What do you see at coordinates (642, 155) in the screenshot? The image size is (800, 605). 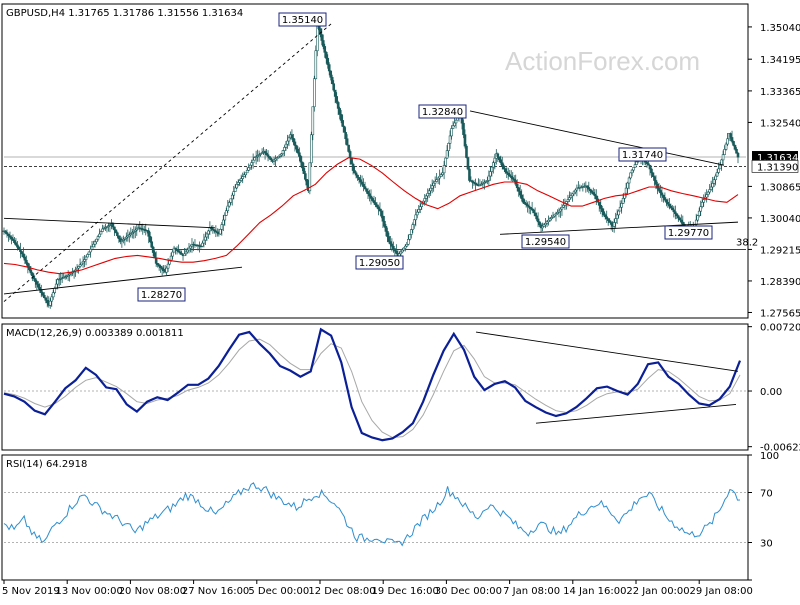 I see `price-annotation-label: 1.31740` at bounding box center [642, 155].